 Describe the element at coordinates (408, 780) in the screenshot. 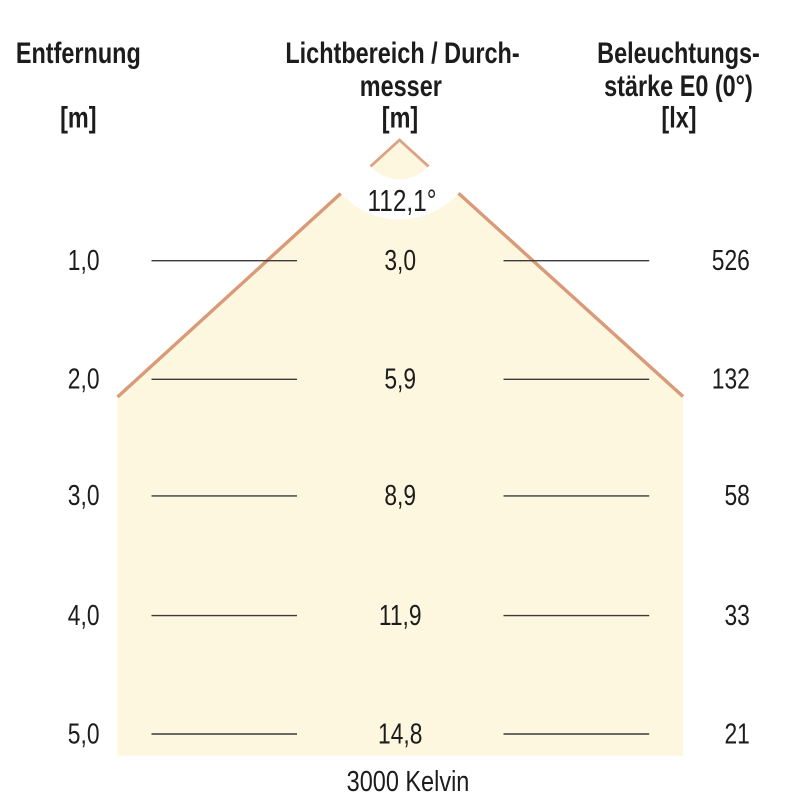

I see `svg-text: 3000 Kelvin` at that location.